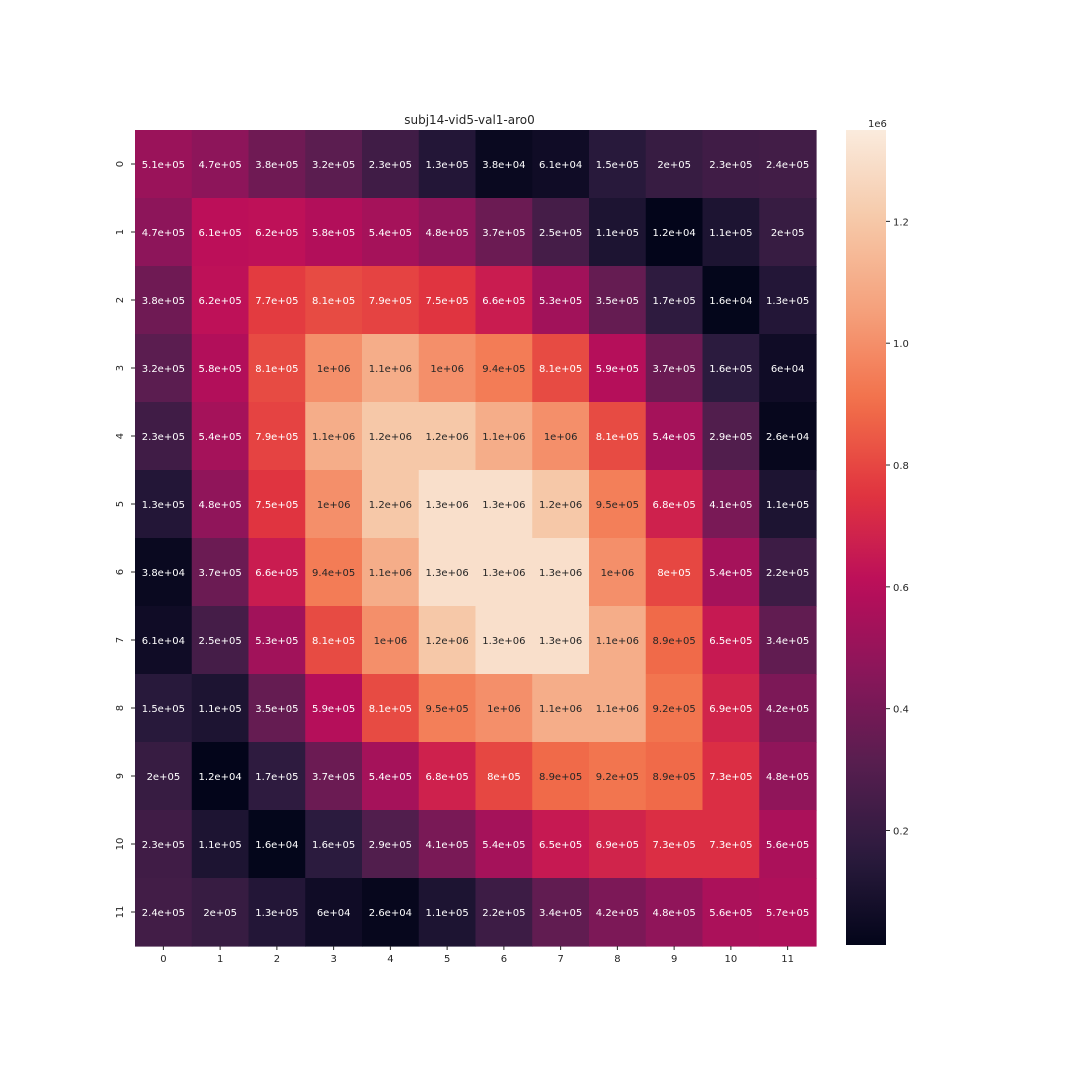  Describe the element at coordinates (334, 436) in the screenshot. I see `heatmap-cell-r4-c3` at that location.